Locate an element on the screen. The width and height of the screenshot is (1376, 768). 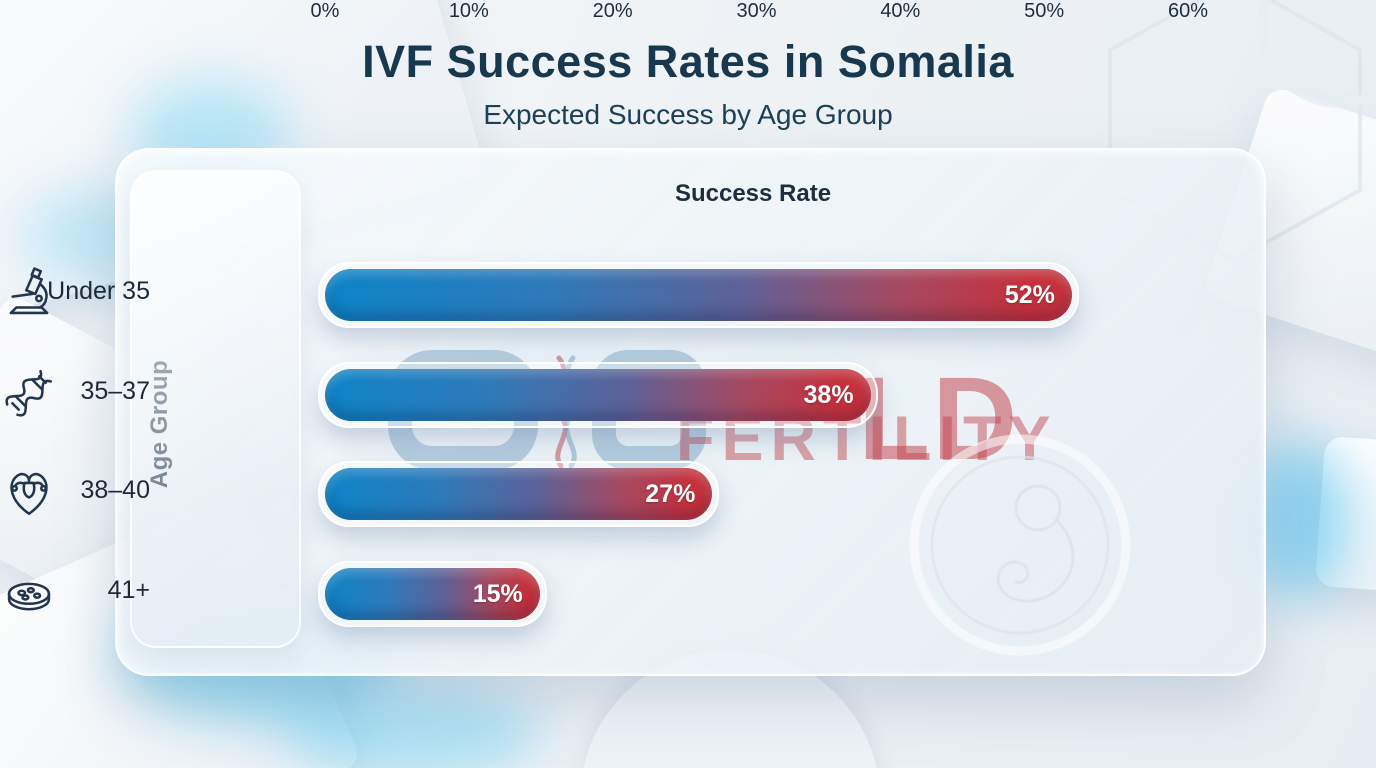
bar-value-label: 52% is located at coordinates (1029, 294).